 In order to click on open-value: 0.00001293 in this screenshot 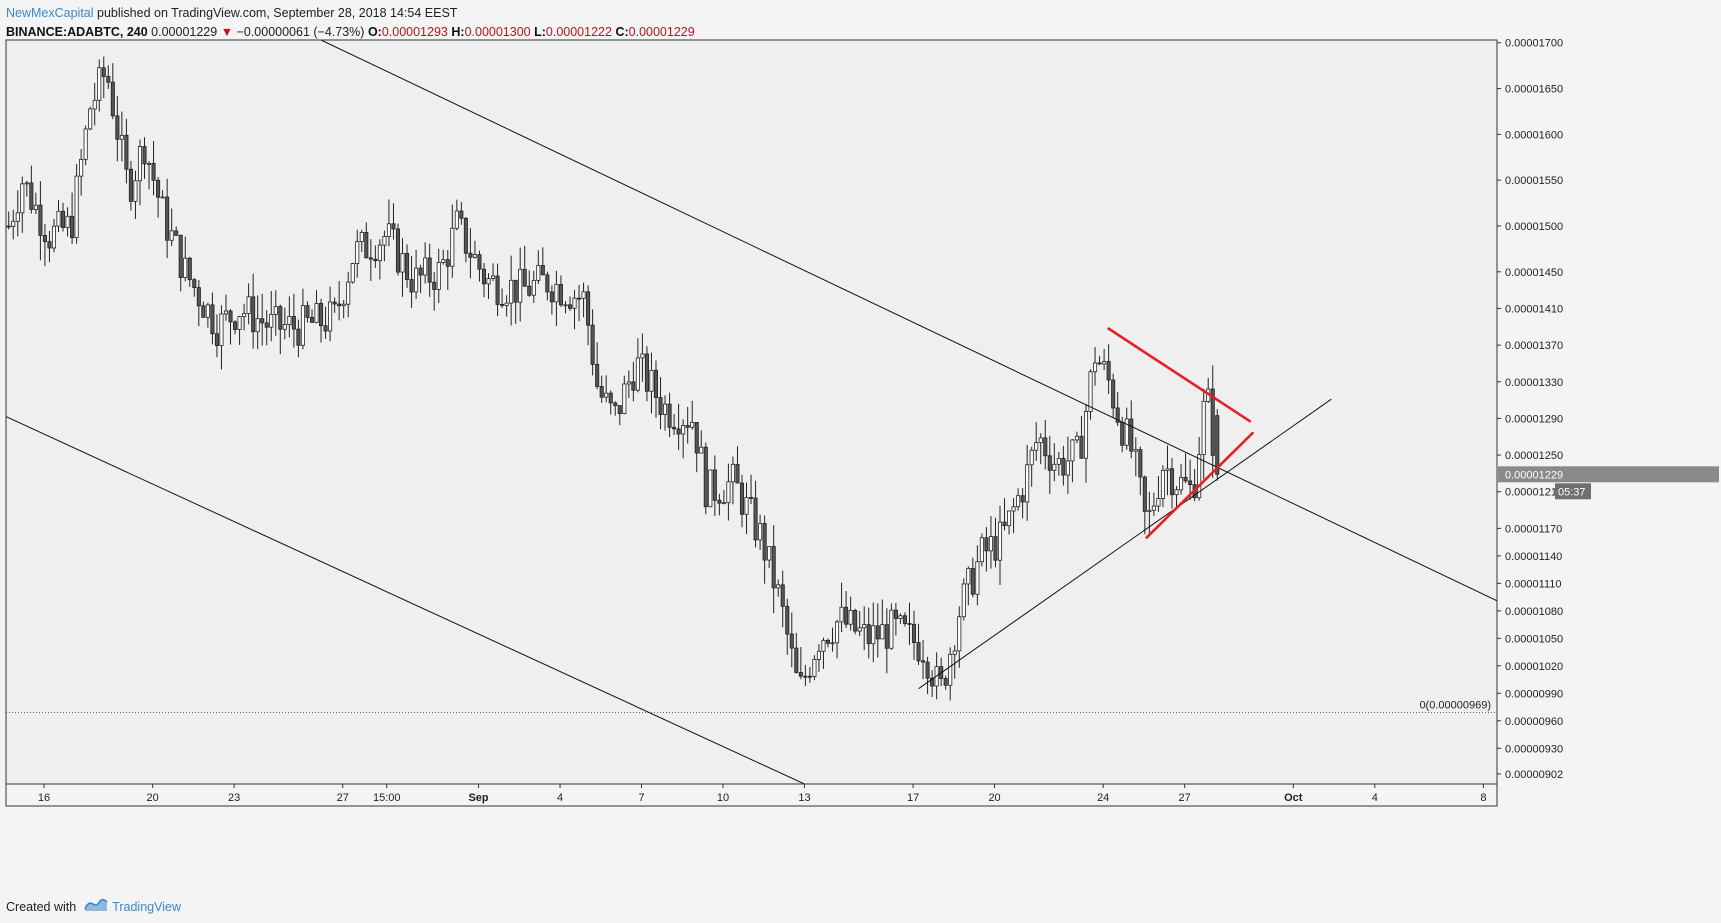, I will do `click(414, 32)`.